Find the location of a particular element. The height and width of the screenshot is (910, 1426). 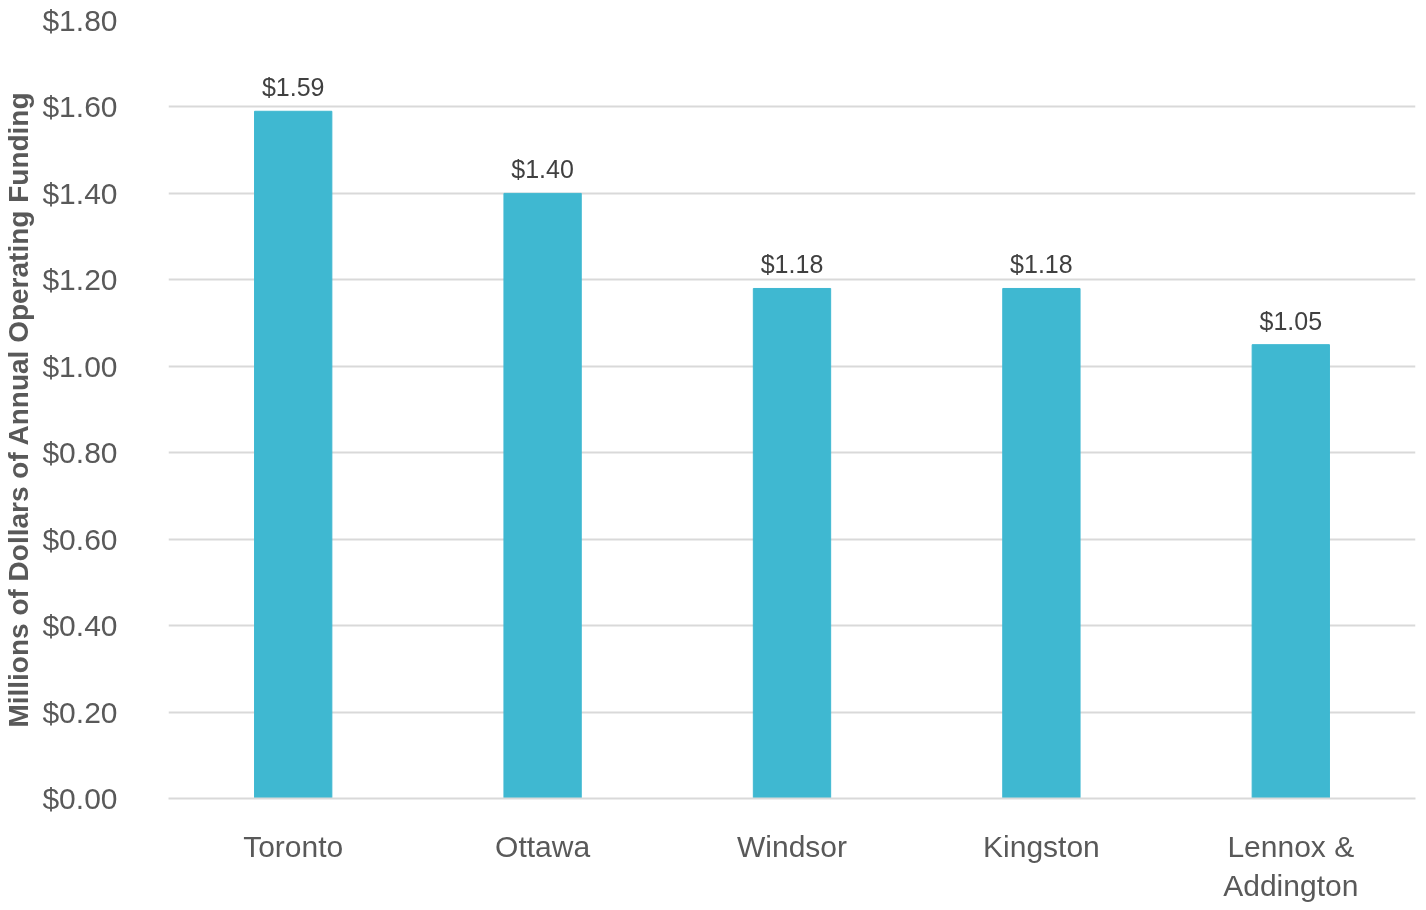

y-tick-label: $1.40 is located at coordinates (80, 193).